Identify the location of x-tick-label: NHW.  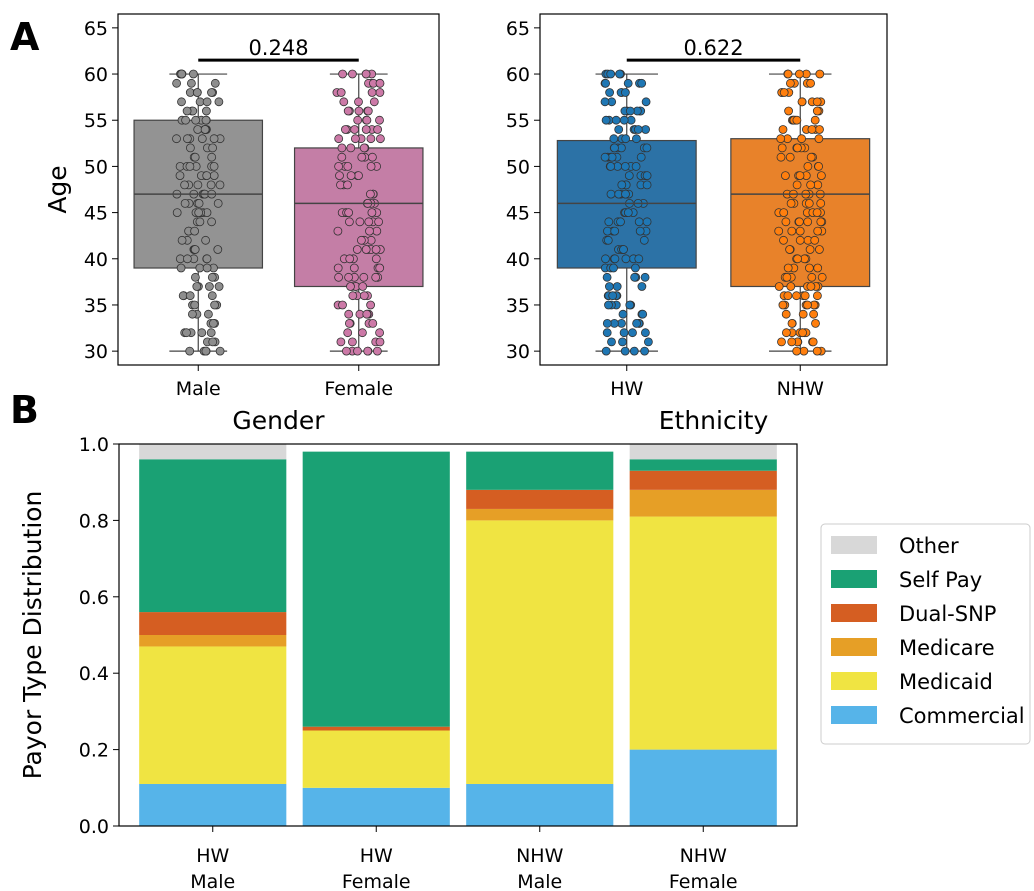
(704, 856).